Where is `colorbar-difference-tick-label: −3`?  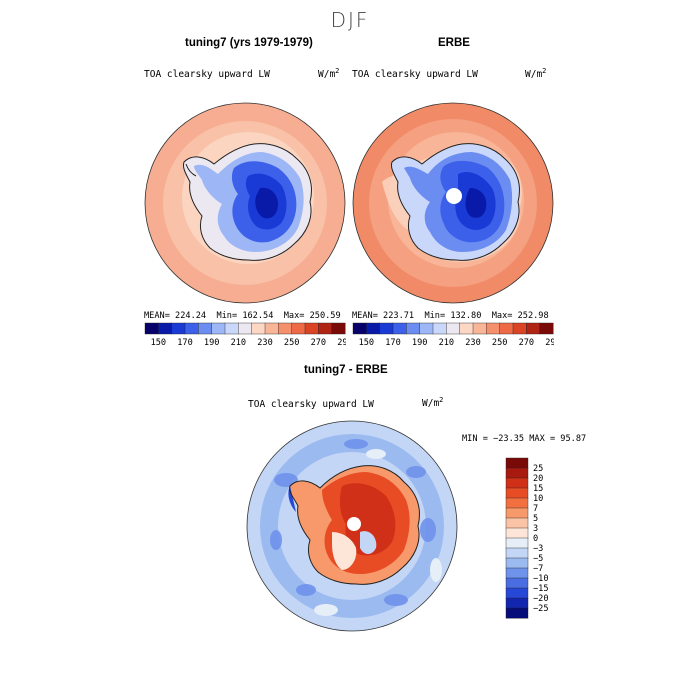
colorbar-difference-tick-label: −3 is located at coordinates (538, 549).